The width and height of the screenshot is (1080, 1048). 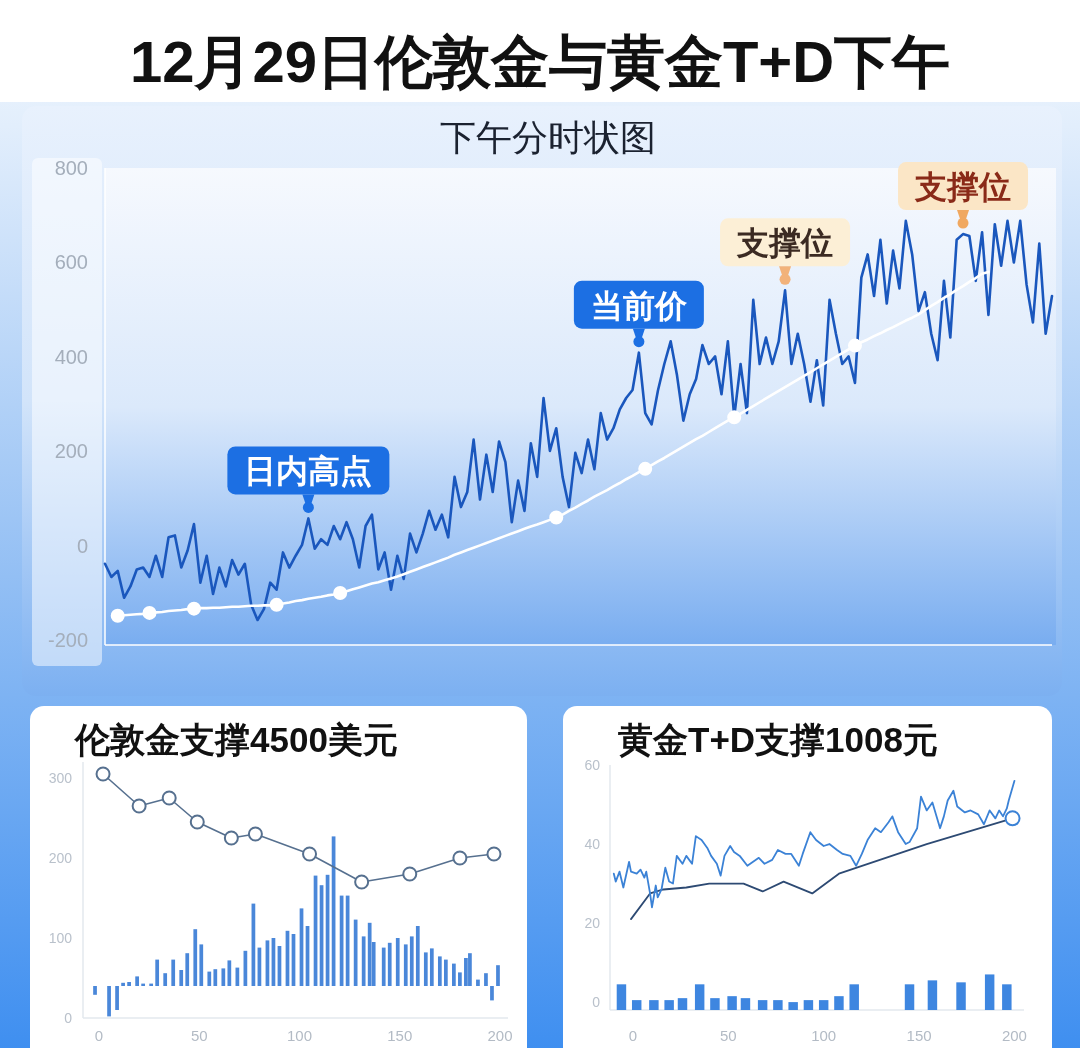 I want to click on y-tick-label: 20, so click(x=592, y=923).